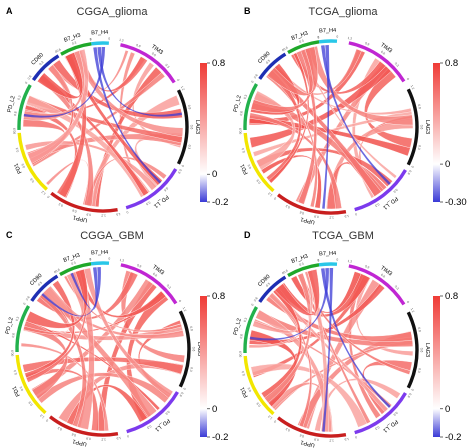 Image resolution: width=474 pixels, height=448 pixels. I want to click on color-legend: 0.8 0 -0.30, so click(450, 133).